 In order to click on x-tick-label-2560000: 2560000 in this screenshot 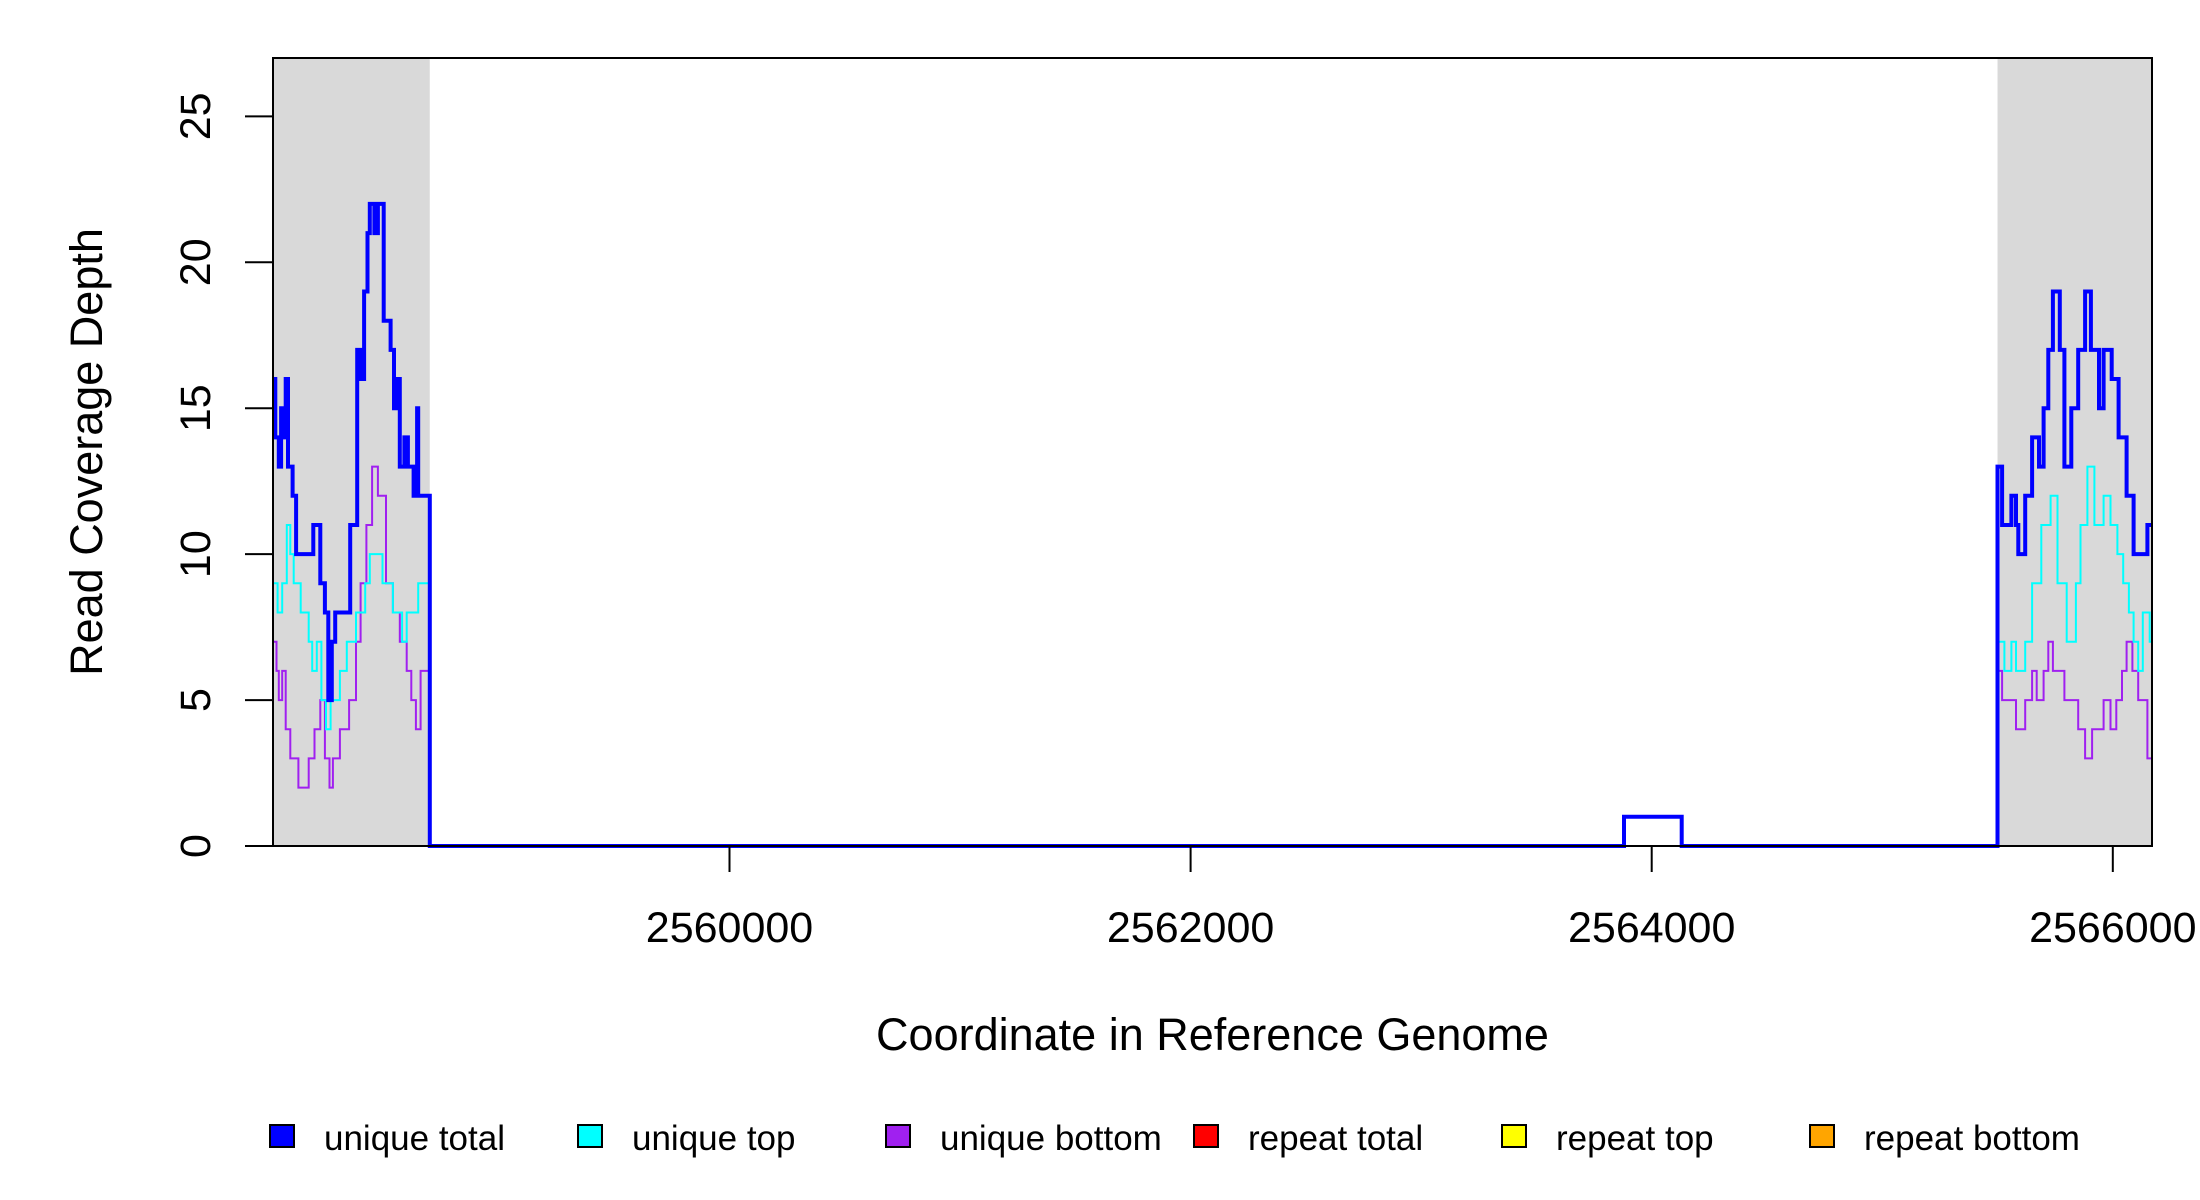, I will do `click(729, 928)`.